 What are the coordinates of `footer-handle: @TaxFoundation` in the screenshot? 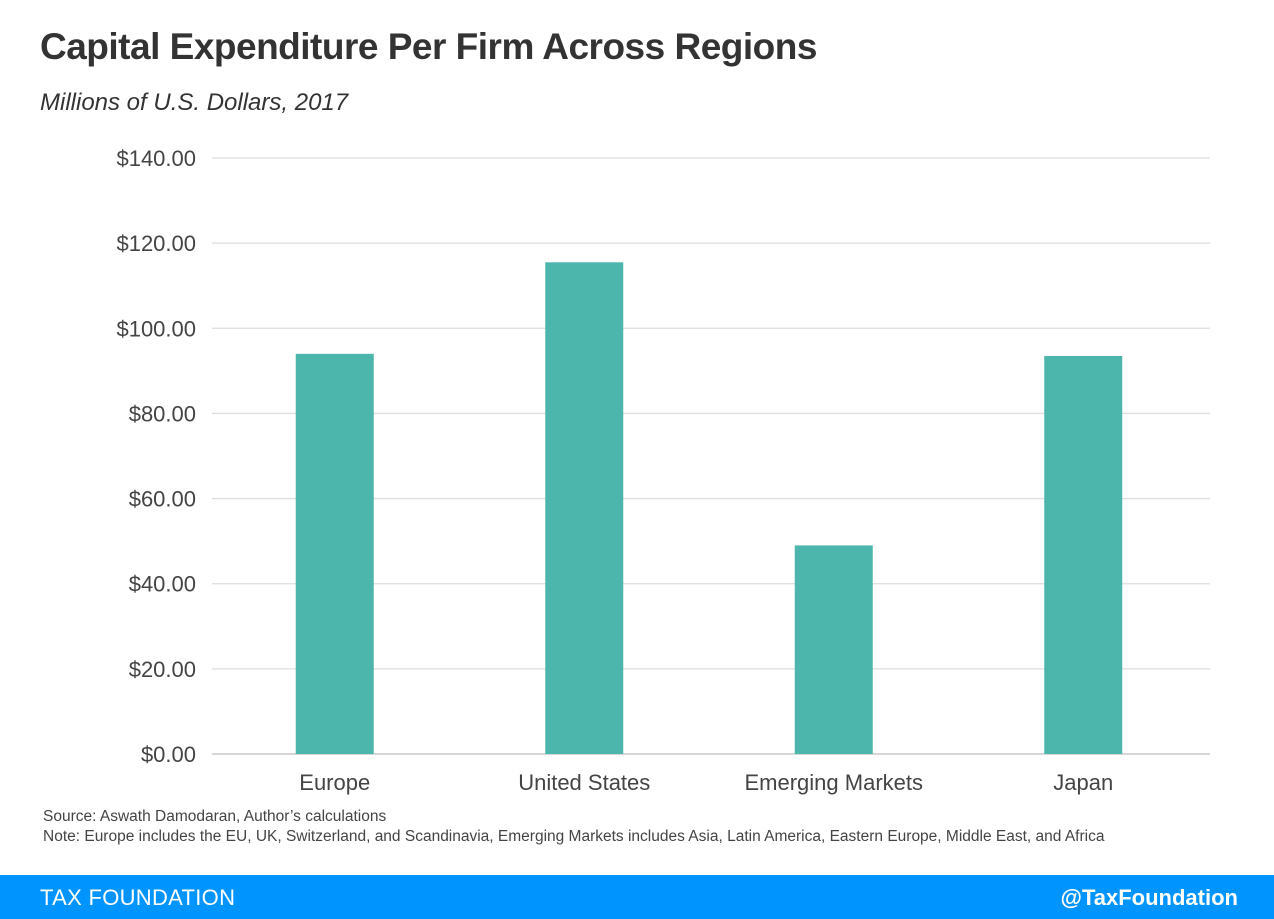 It's located at (1149, 897).